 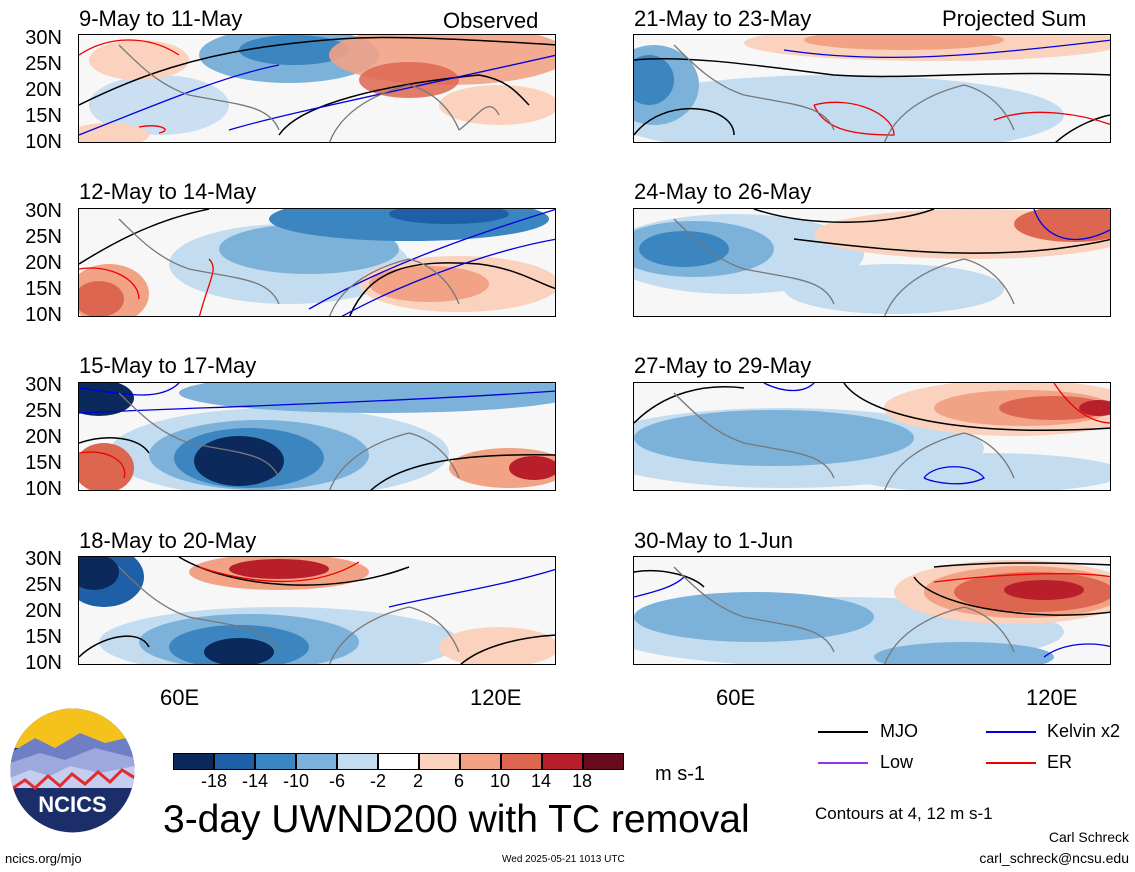 What do you see at coordinates (72, 804) in the screenshot?
I see `logo-text: NCICS` at bounding box center [72, 804].